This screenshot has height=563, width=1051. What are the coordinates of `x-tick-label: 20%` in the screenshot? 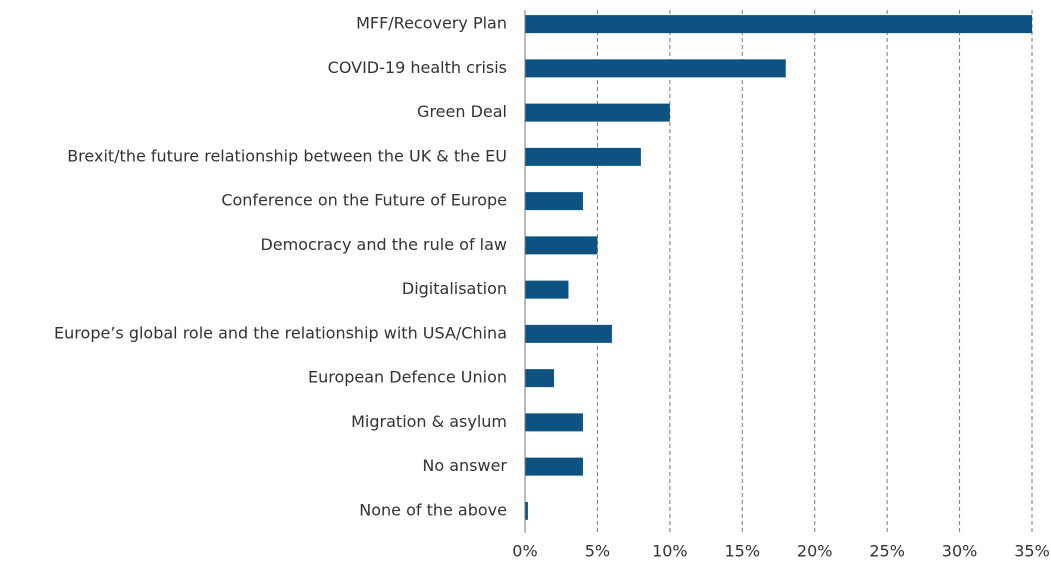 It's located at (815, 551).